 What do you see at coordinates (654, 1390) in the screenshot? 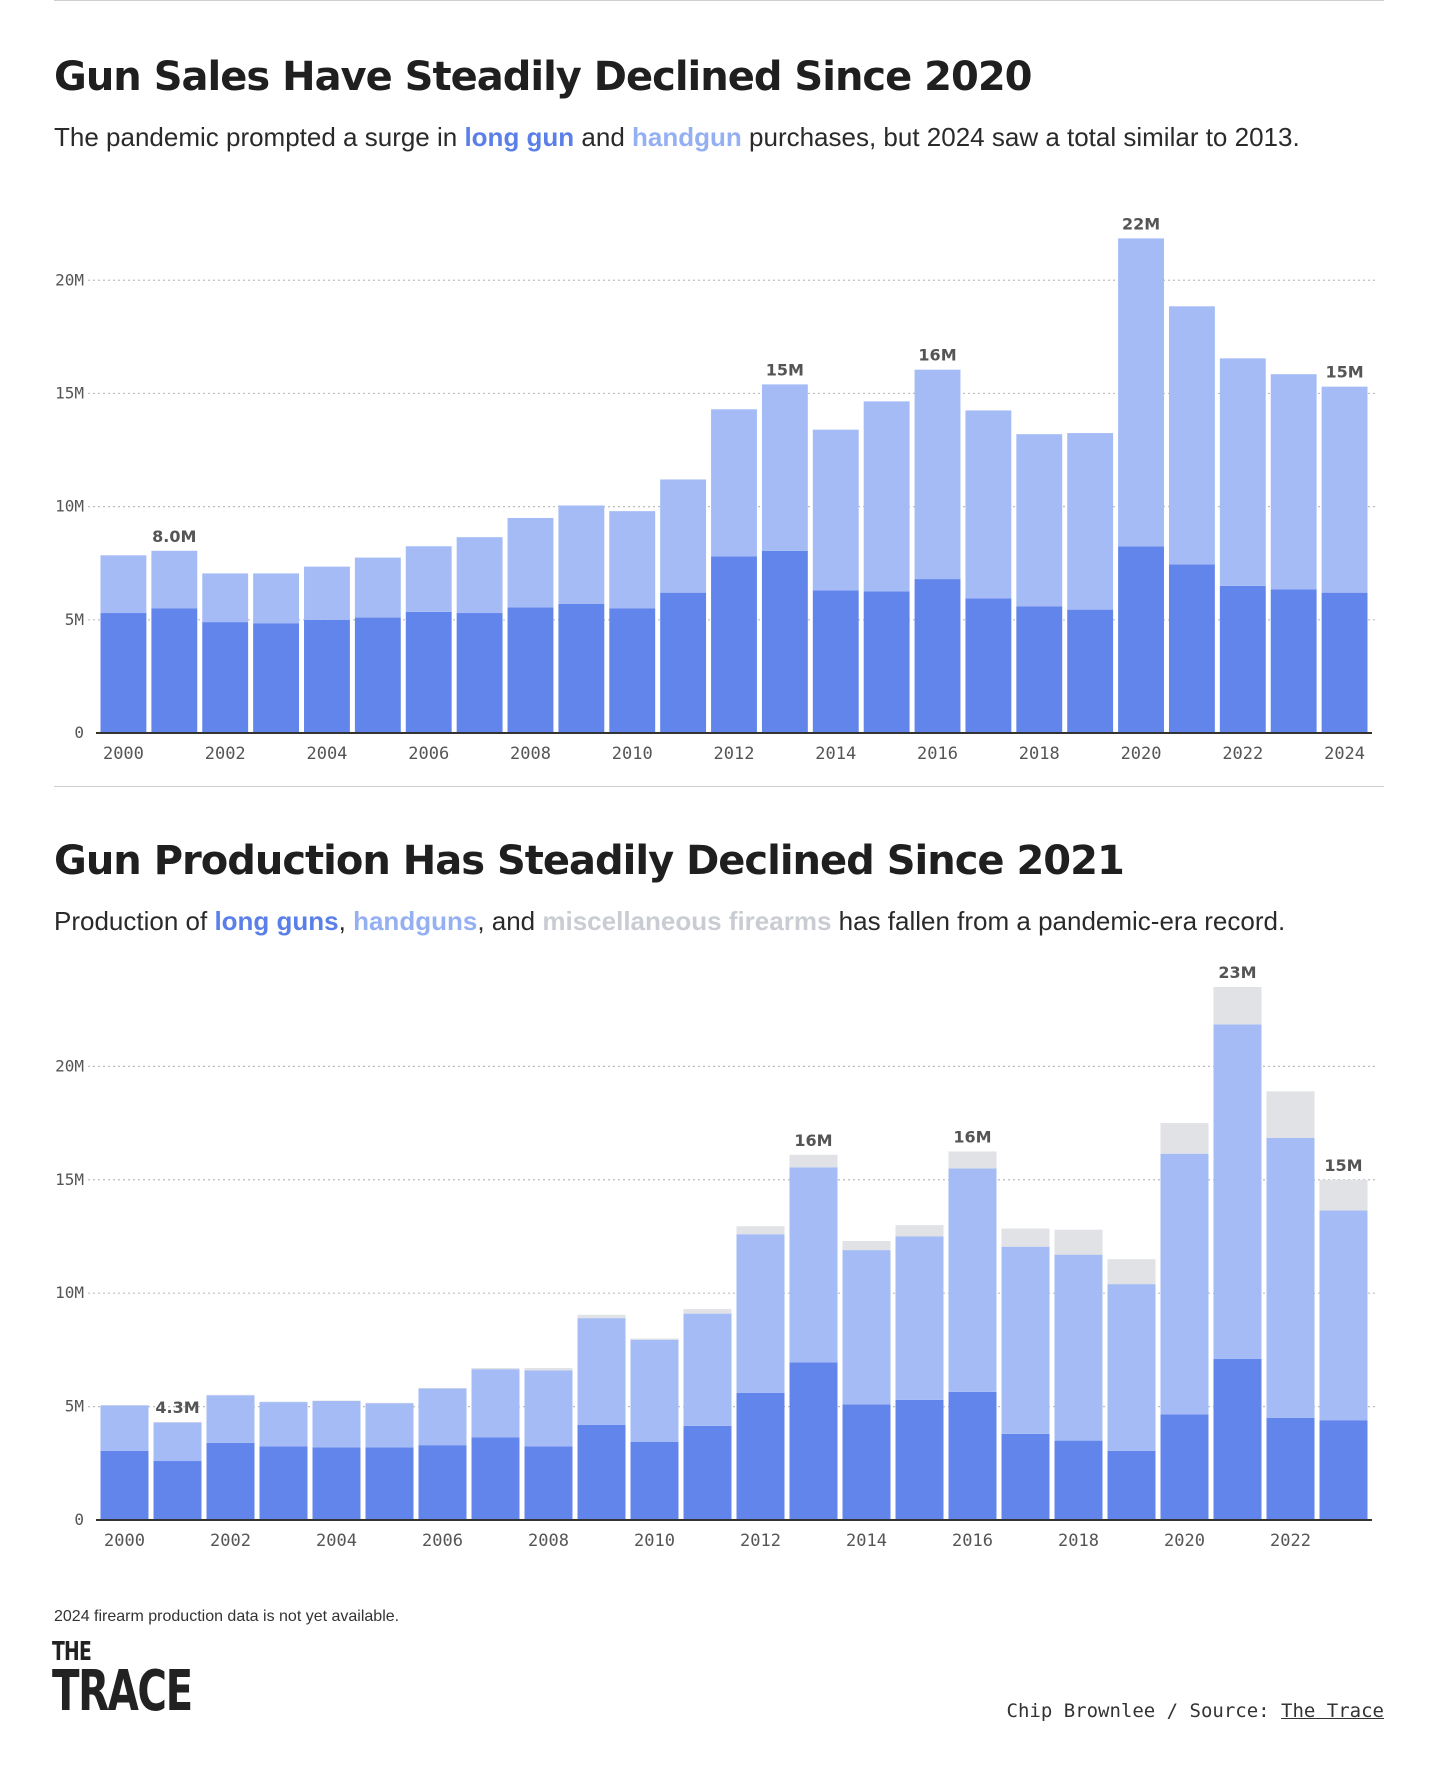
I see `bar-2010-handguns` at bounding box center [654, 1390].